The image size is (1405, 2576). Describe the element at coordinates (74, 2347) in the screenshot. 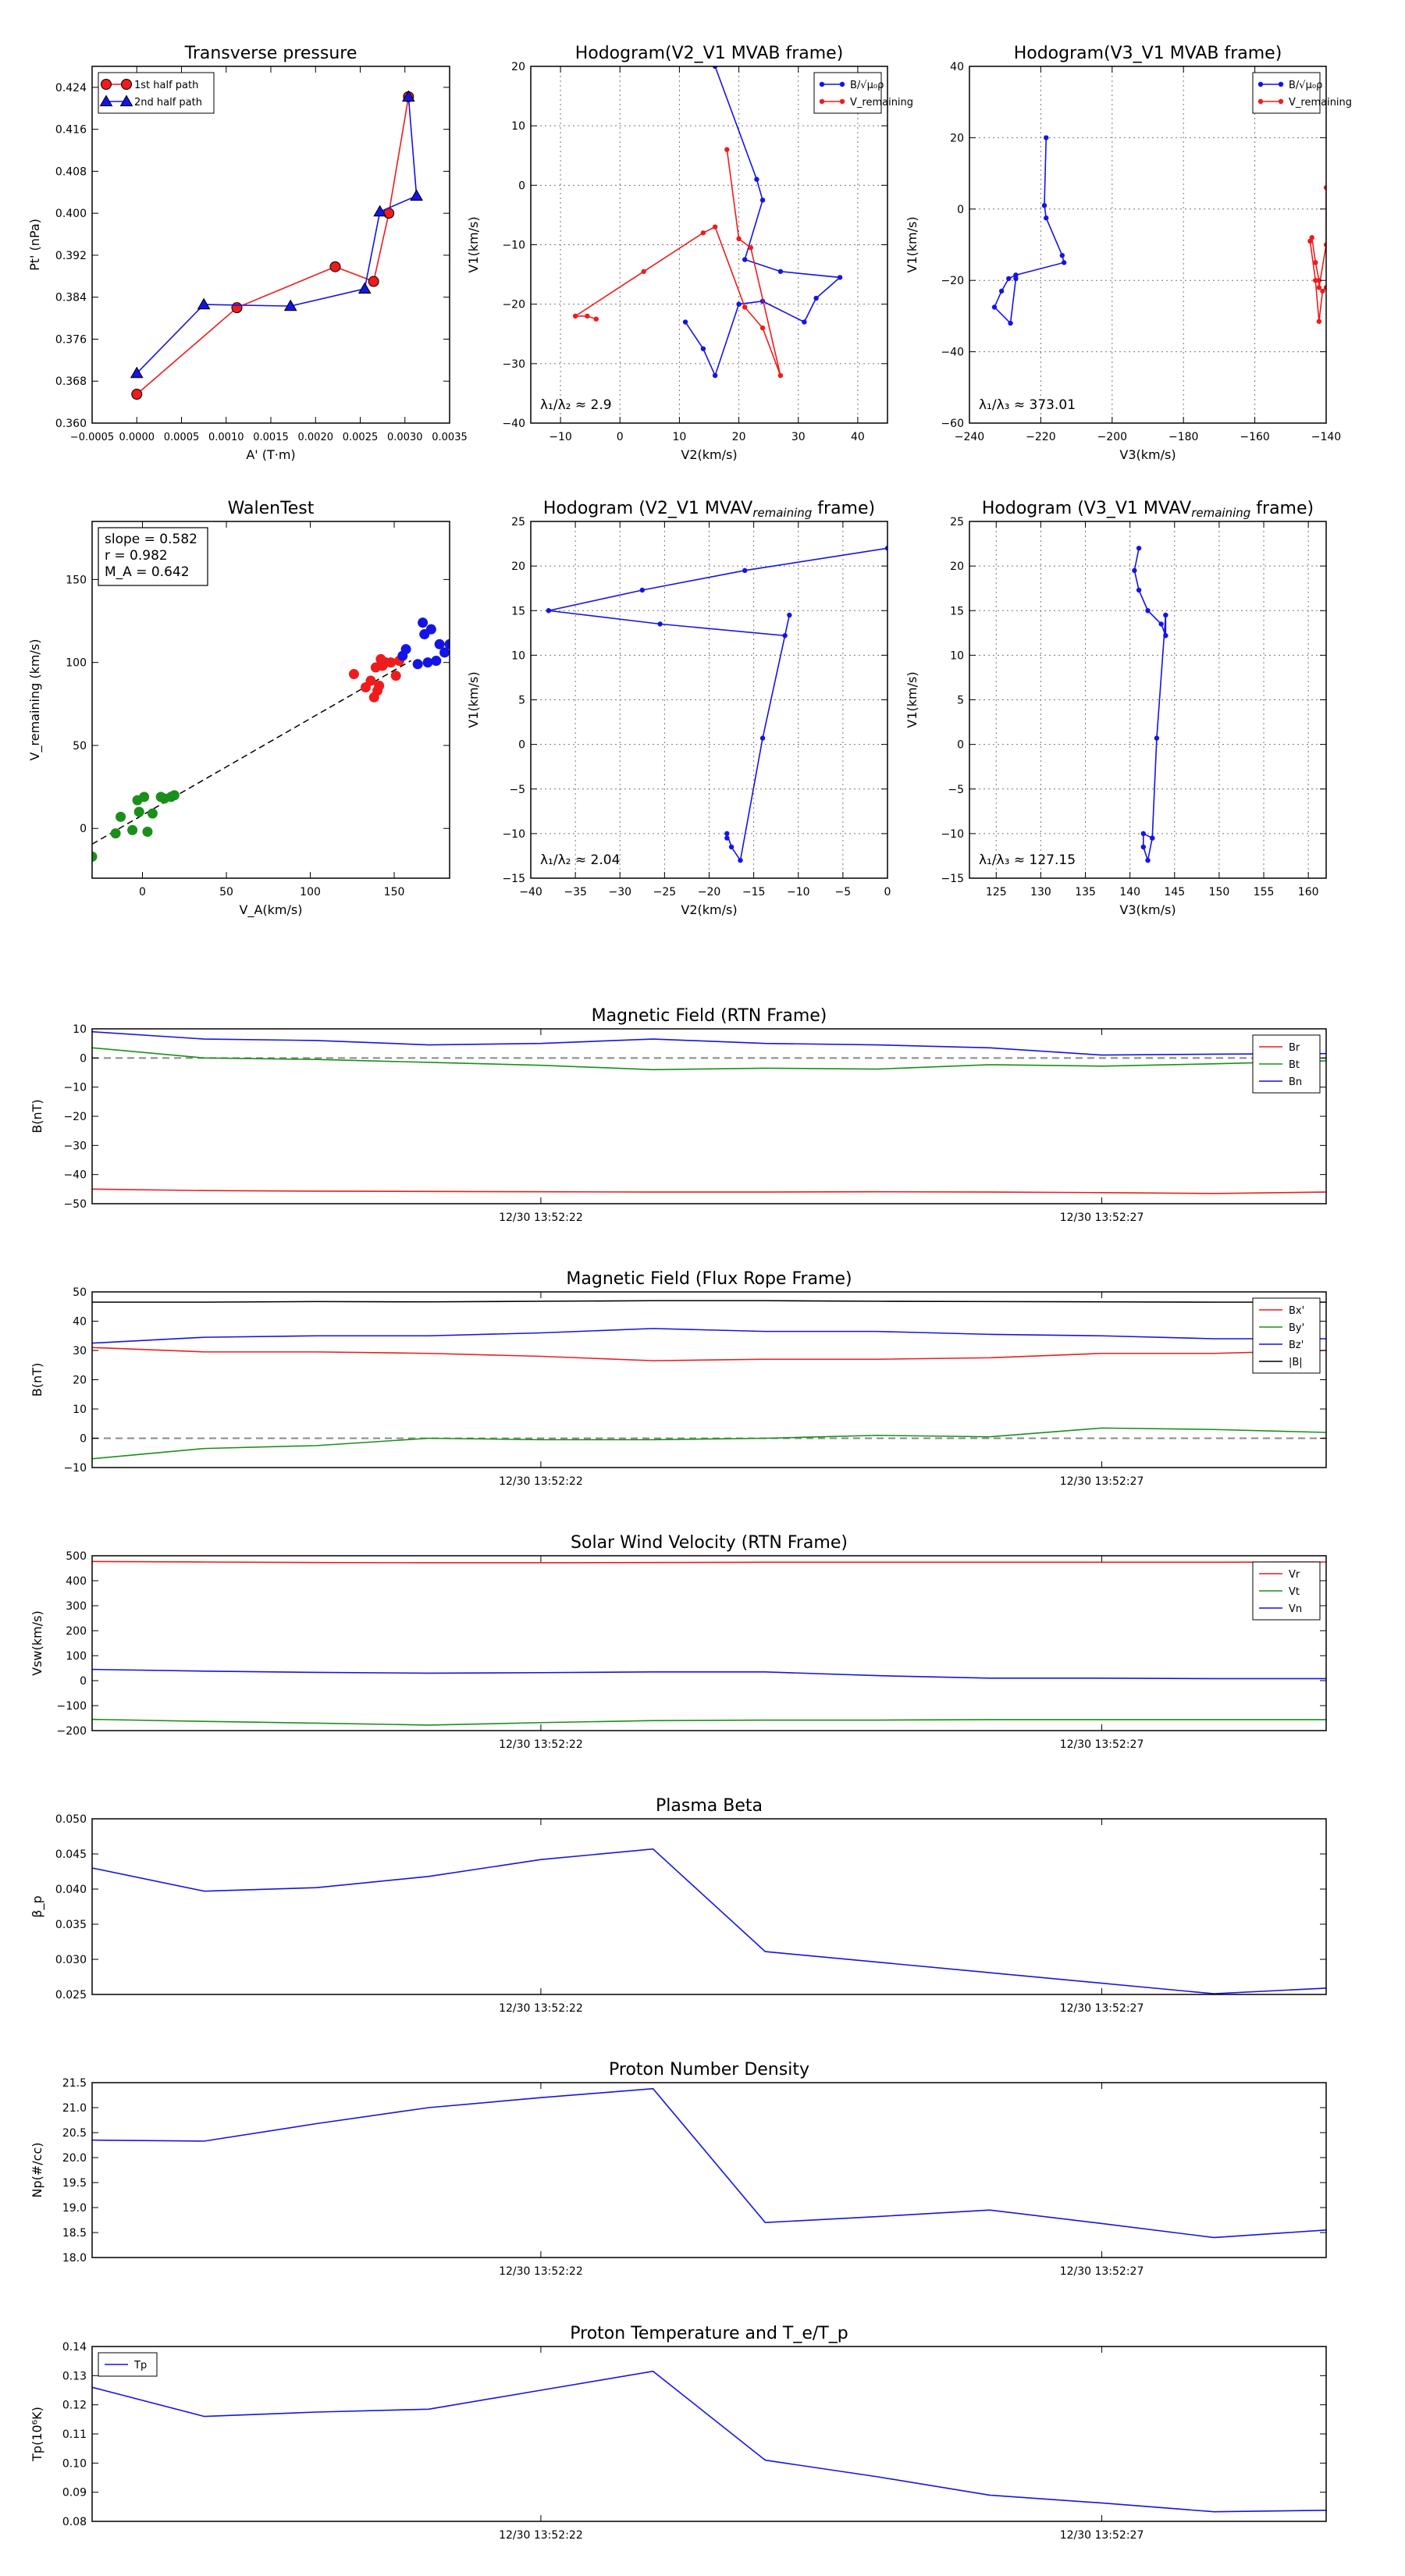

I see `y-tick-label: 0.14` at that location.